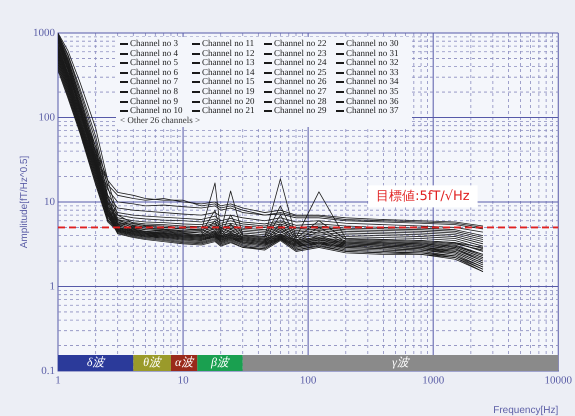 The height and width of the screenshot is (416, 575). I want to click on legend-label: Channel no 8, so click(154, 91).